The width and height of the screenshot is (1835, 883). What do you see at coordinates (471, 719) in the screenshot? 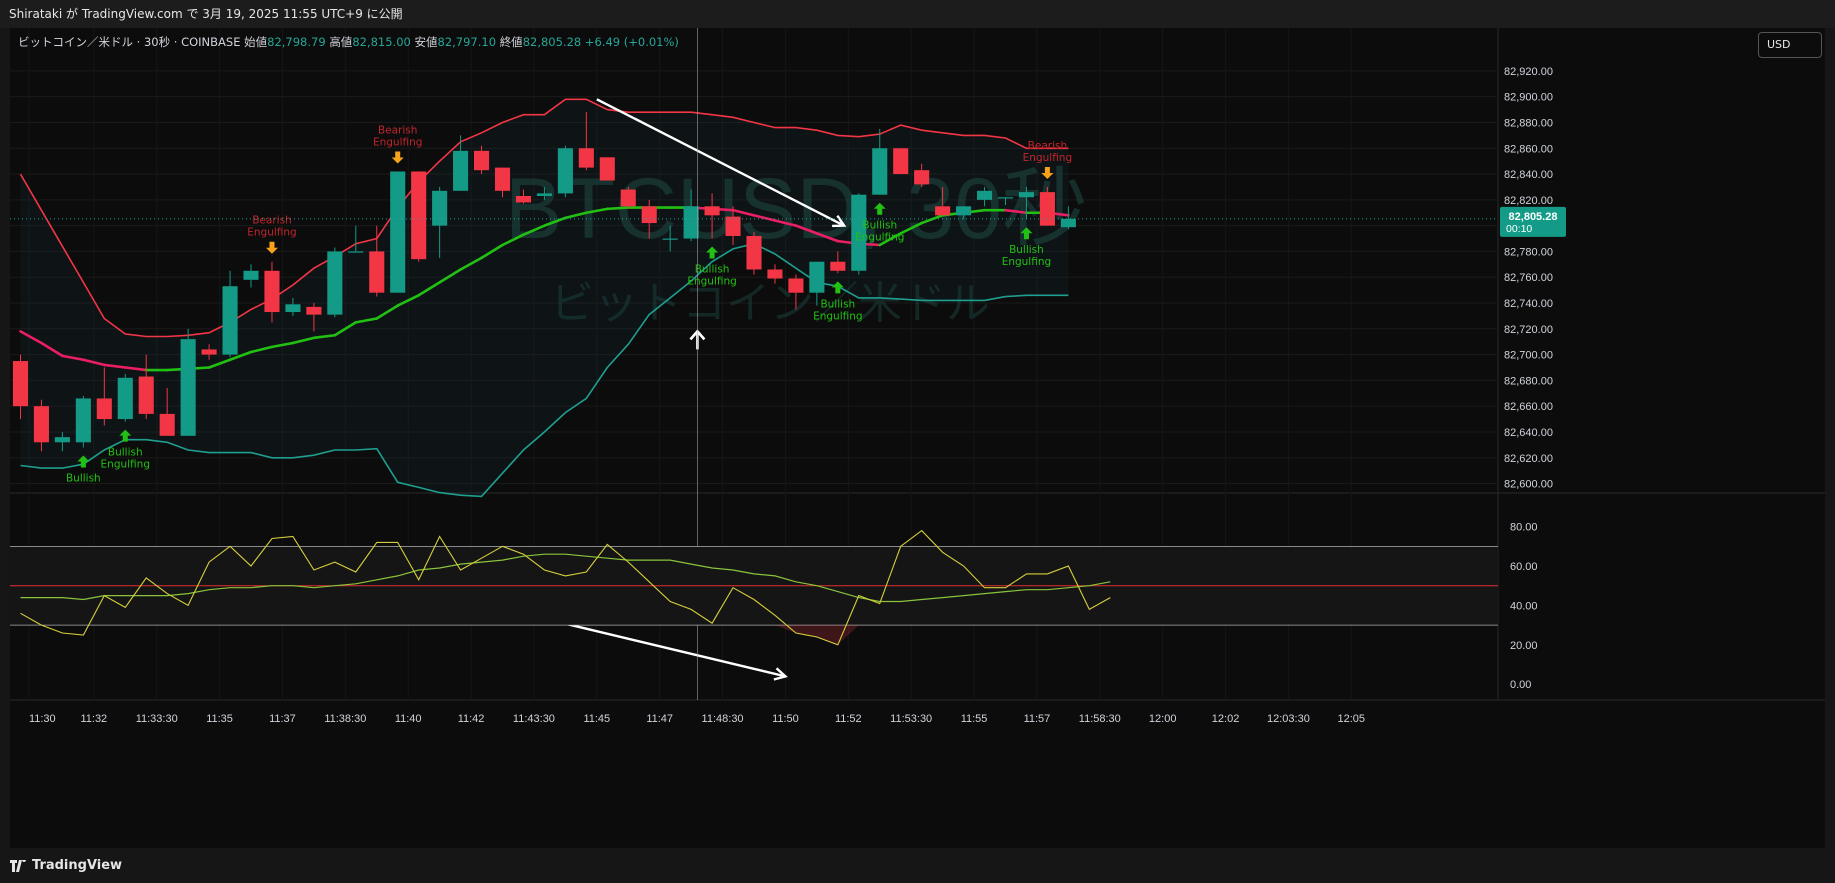
I see `time-tick-label: 11:42` at bounding box center [471, 719].